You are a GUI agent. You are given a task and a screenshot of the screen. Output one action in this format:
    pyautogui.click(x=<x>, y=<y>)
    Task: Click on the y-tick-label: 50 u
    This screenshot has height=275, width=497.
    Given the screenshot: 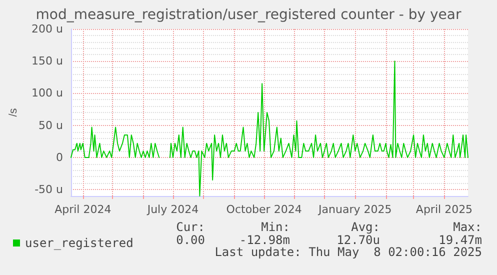 What is the action you would take?
    pyautogui.click(x=50, y=125)
    